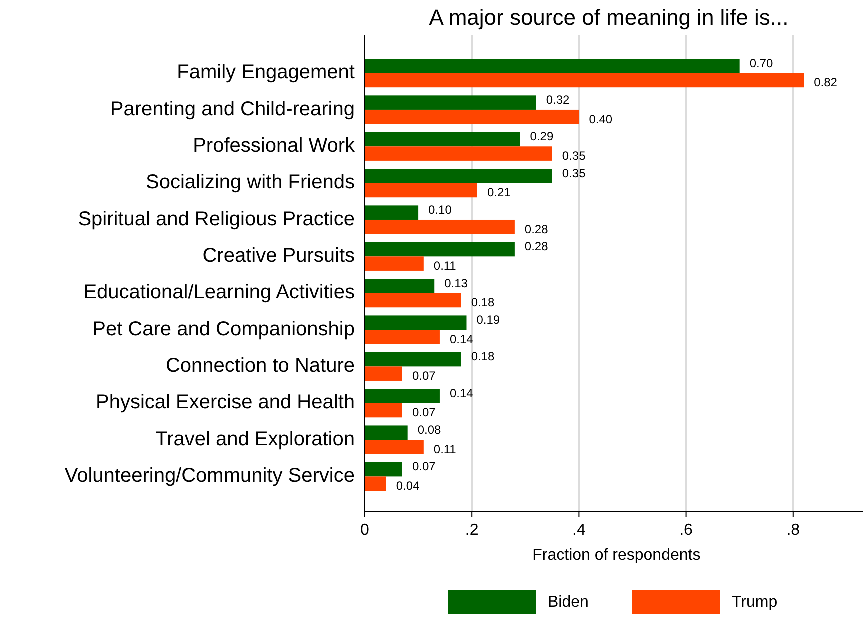 Image resolution: width=863 pixels, height=617 pixels. I want to click on y-tick-label: Professional Work, so click(274, 145).